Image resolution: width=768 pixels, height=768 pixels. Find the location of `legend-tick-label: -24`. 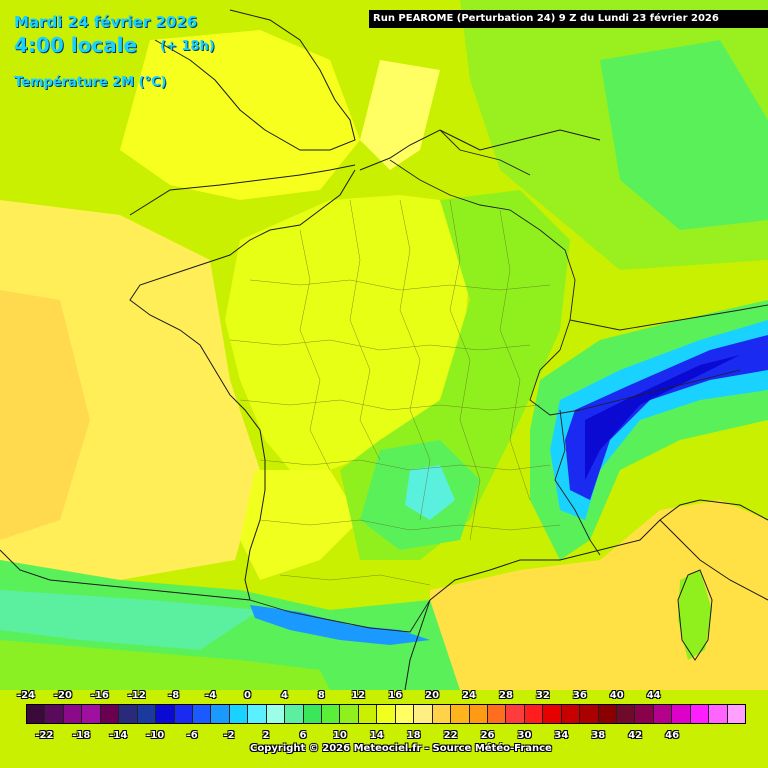

legend-tick-label: -24 is located at coordinates (26, 695).